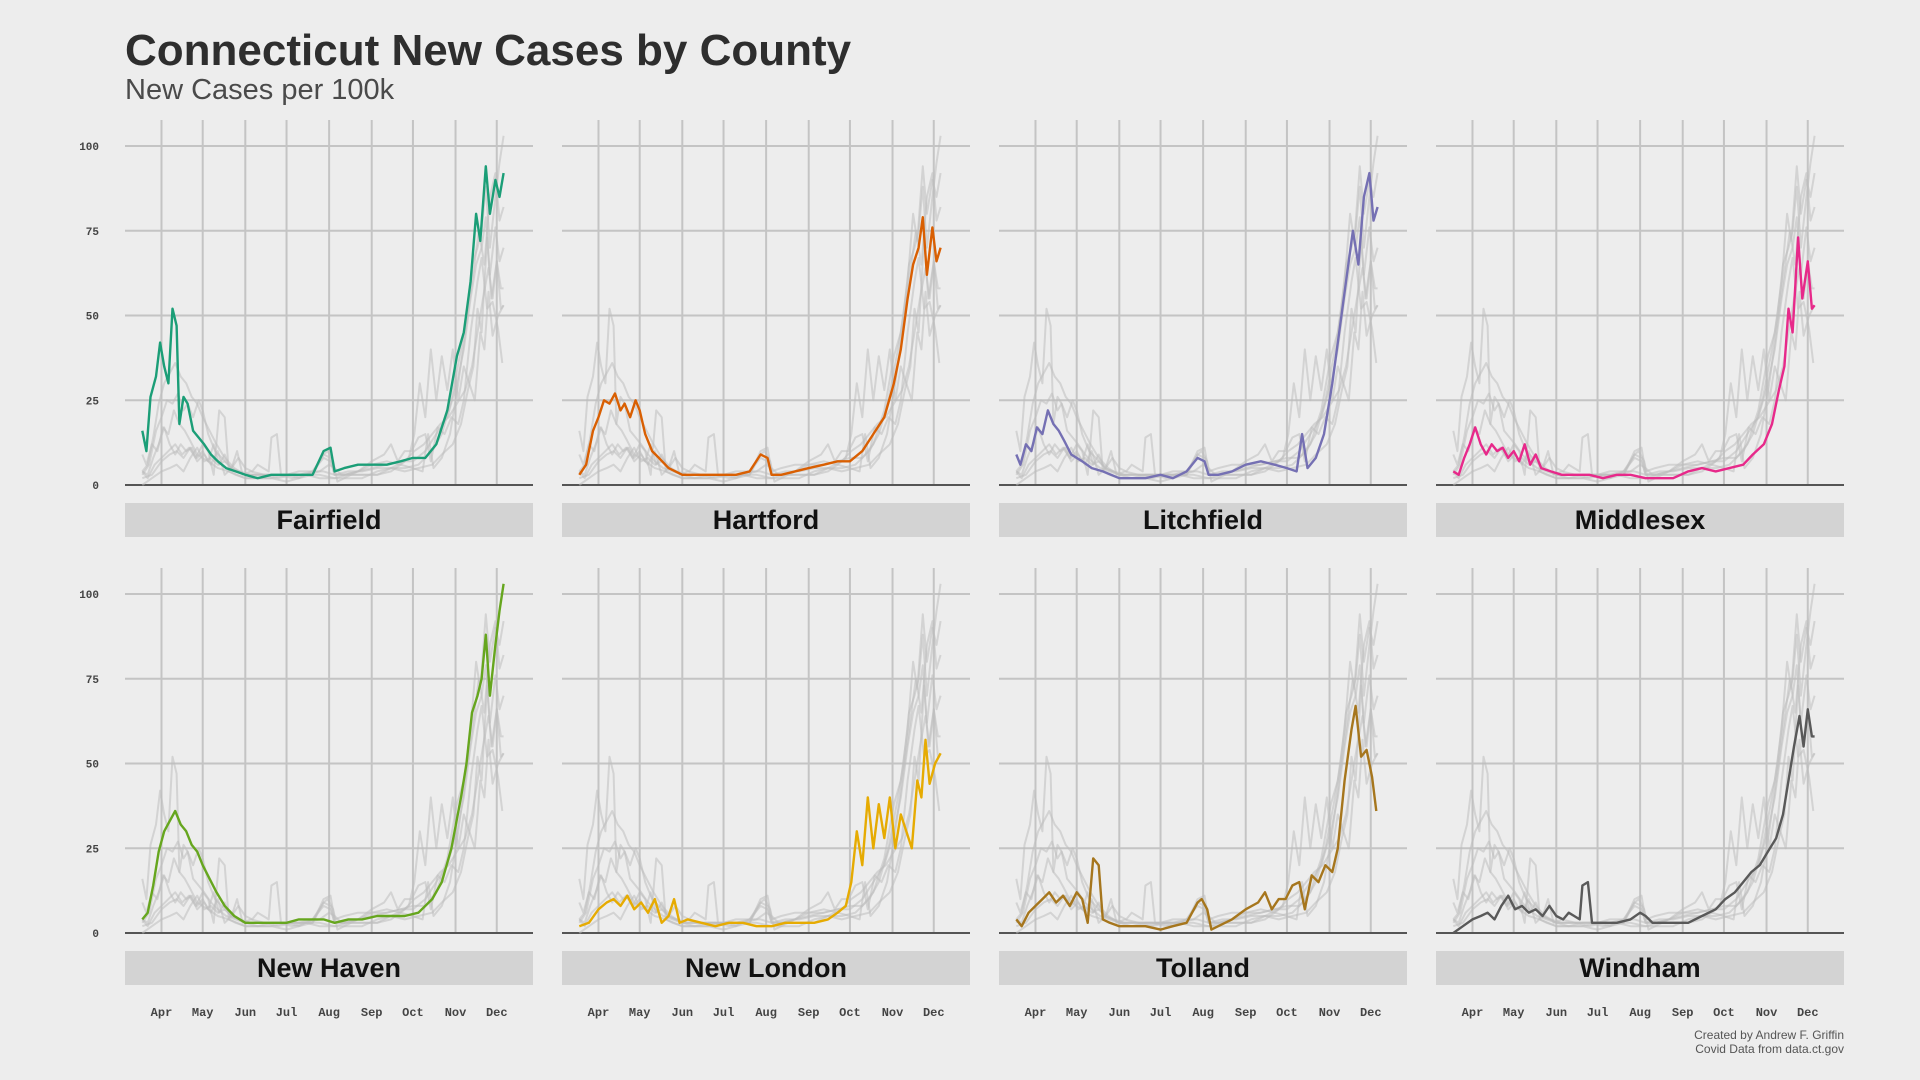 The height and width of the screenshot is (1080, 1920). Describe the element at coordinates (766, 968) in the screenshot. I see `facet-label: New London` at that location.